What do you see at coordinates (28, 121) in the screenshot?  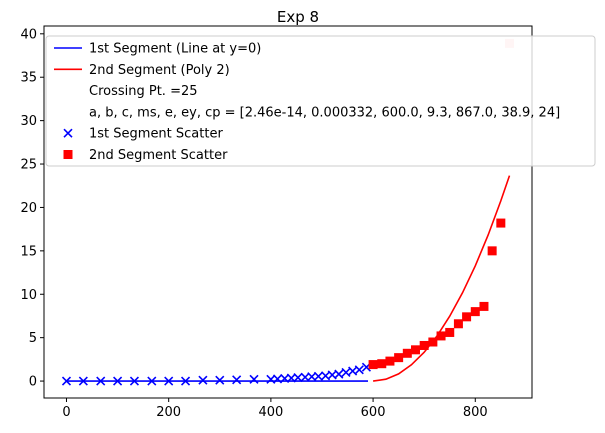 I see `y-tick-label: 30` at bounding box center [28, 121].